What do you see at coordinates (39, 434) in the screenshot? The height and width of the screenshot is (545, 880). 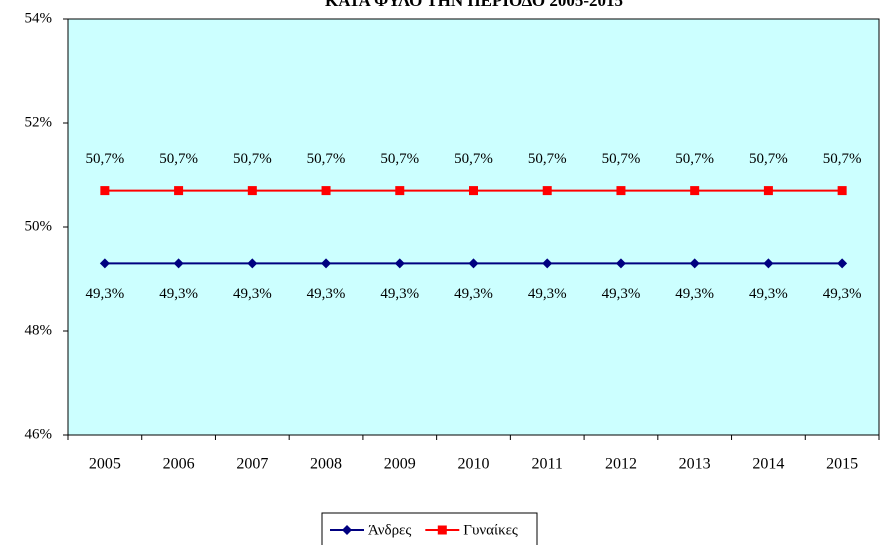 I see `y-tick-label: 46%` at bounding box center [39, 434].